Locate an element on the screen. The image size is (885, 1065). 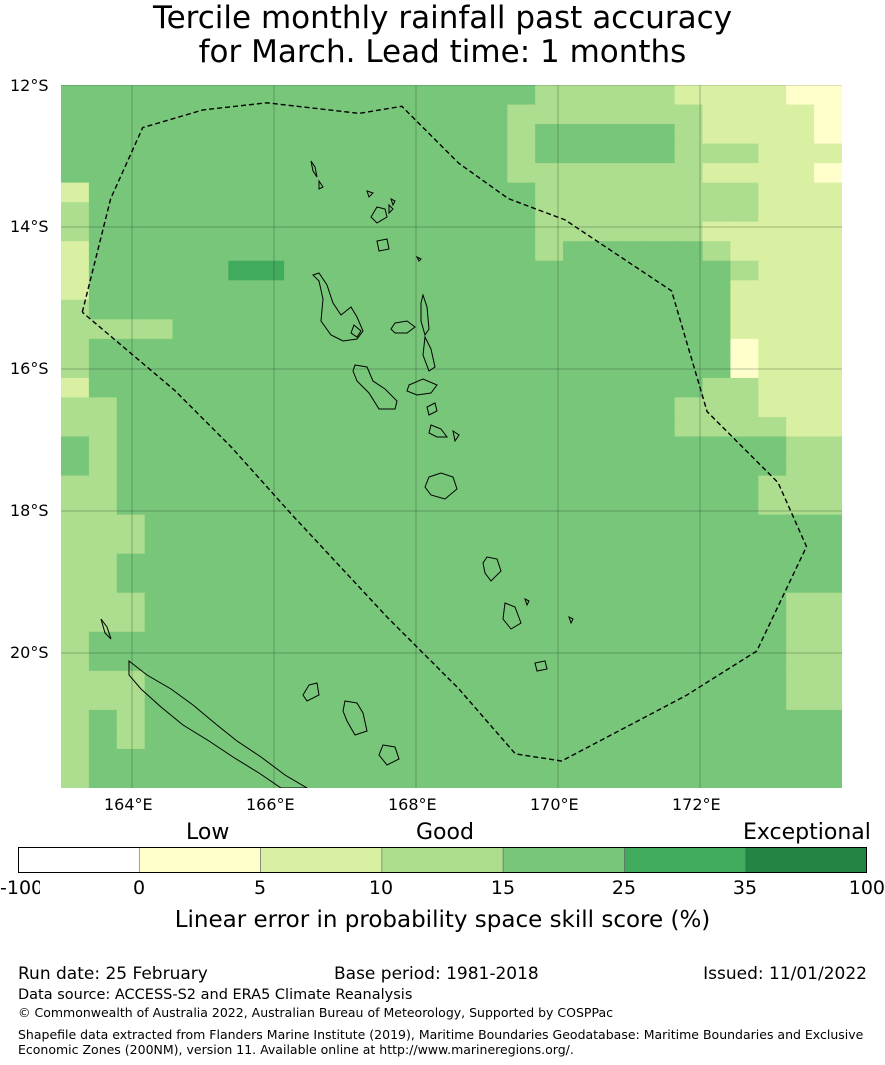
island-north-small is located at coordinates (418, 258).